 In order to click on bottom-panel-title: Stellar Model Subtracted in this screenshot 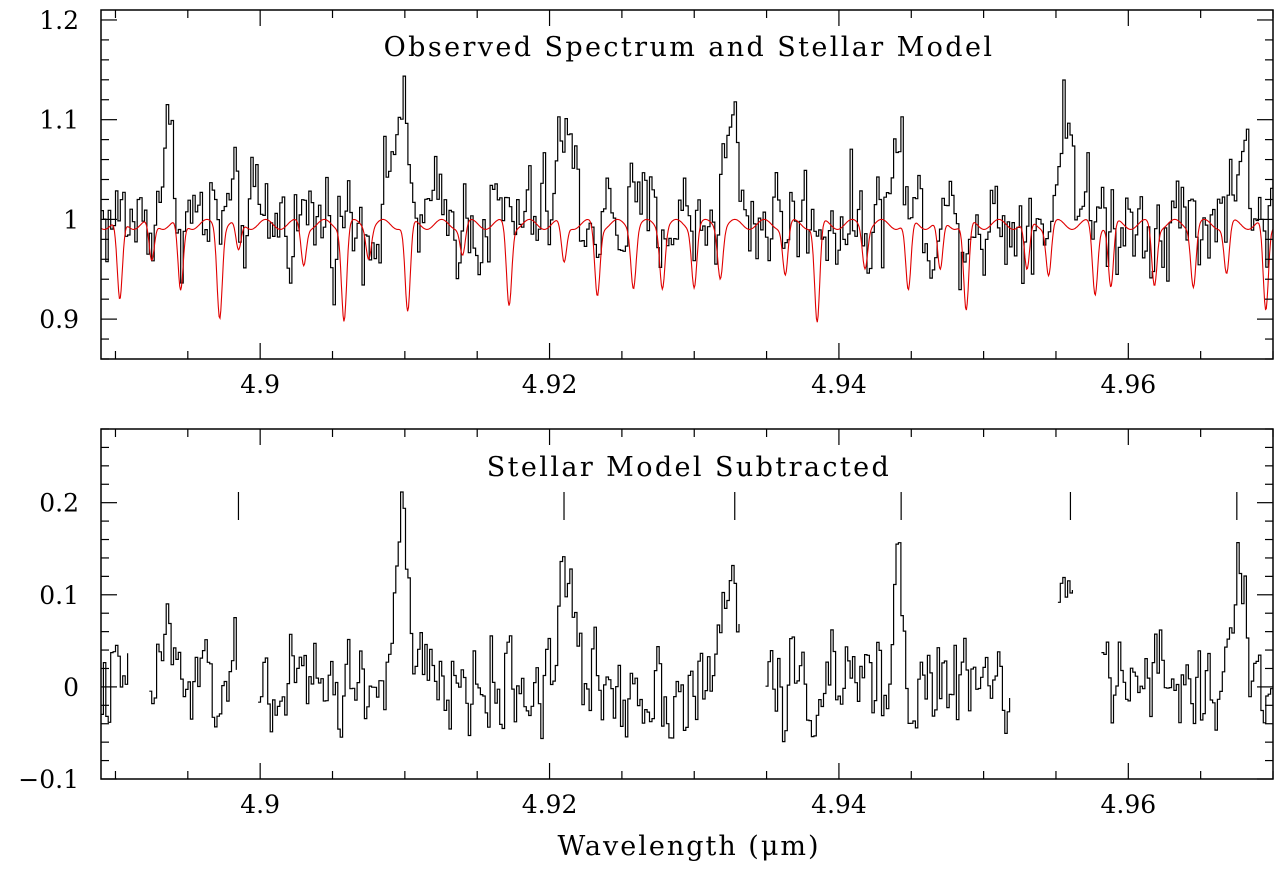, I will do `click(689, 467)`.